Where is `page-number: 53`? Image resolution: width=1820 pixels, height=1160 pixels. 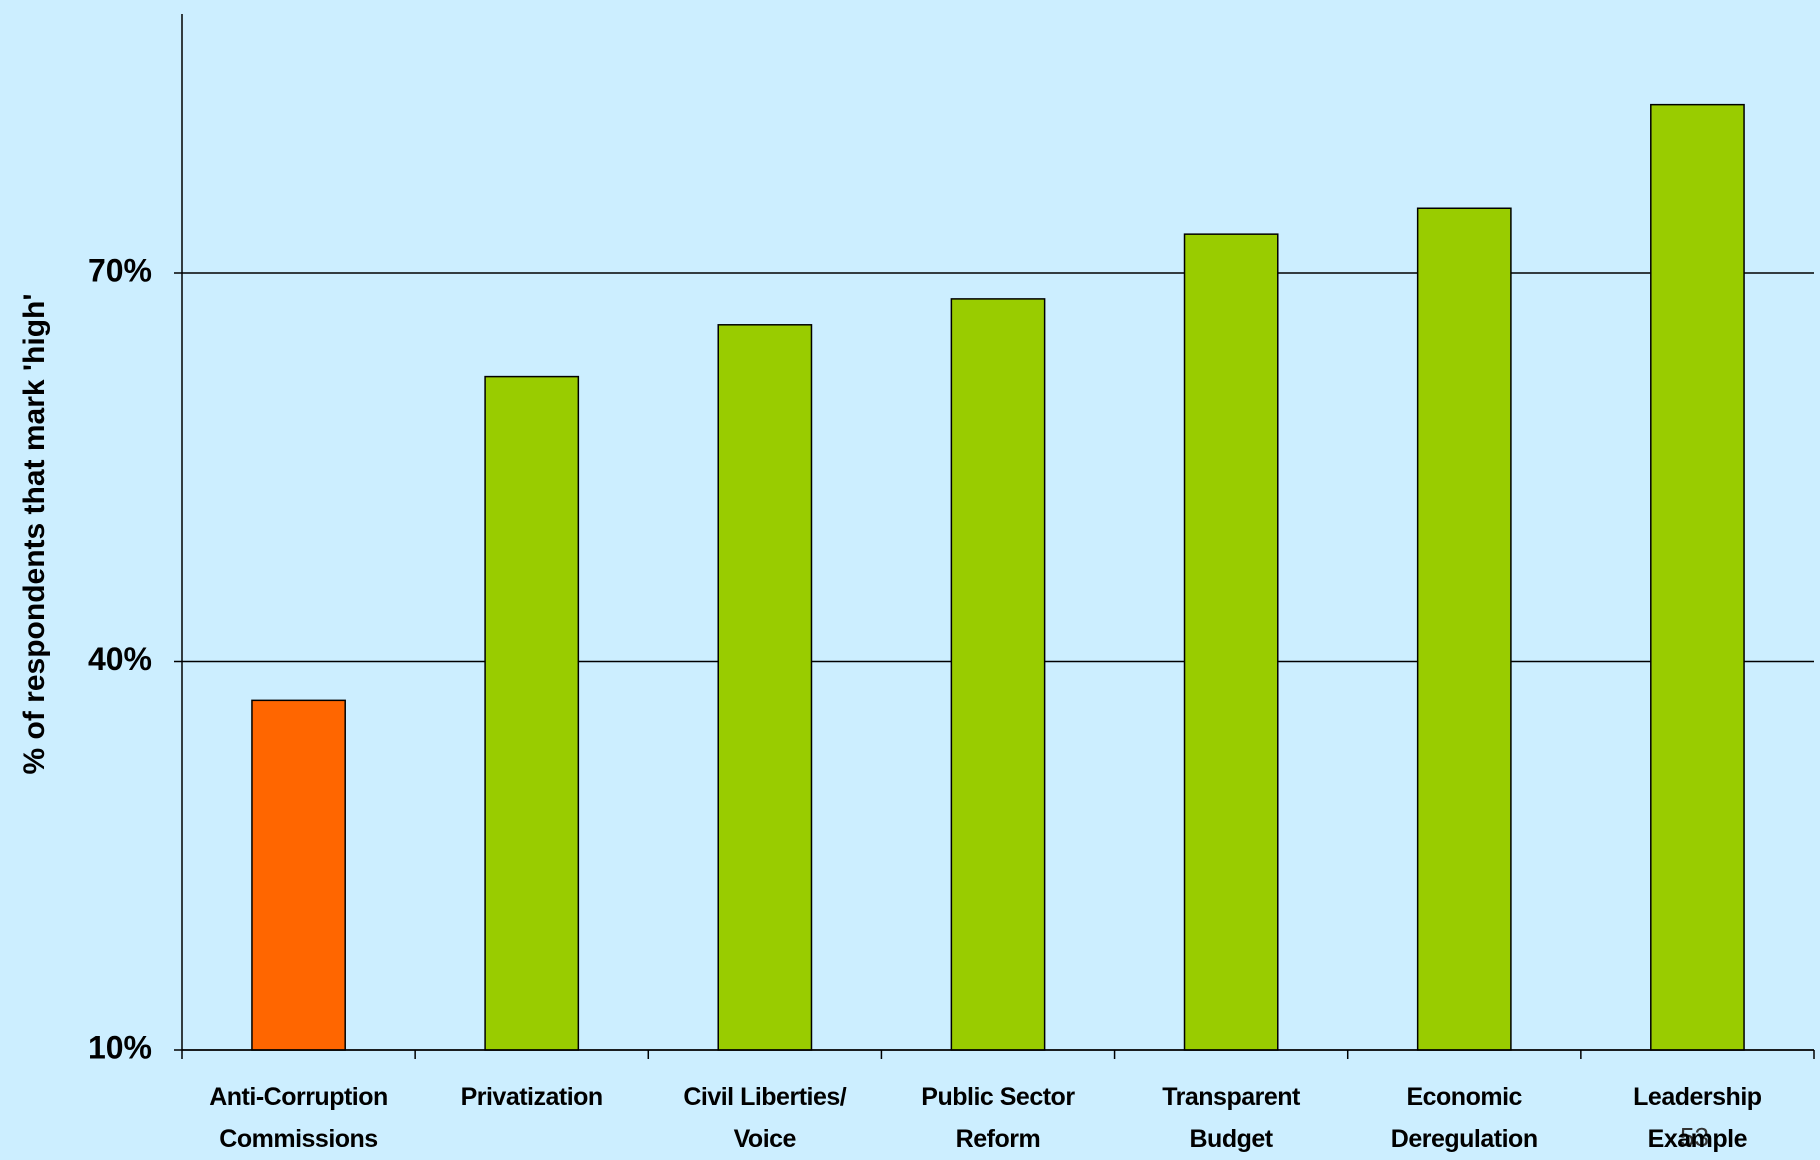
page-number: 53 is located at coordinates (1694, 1137).